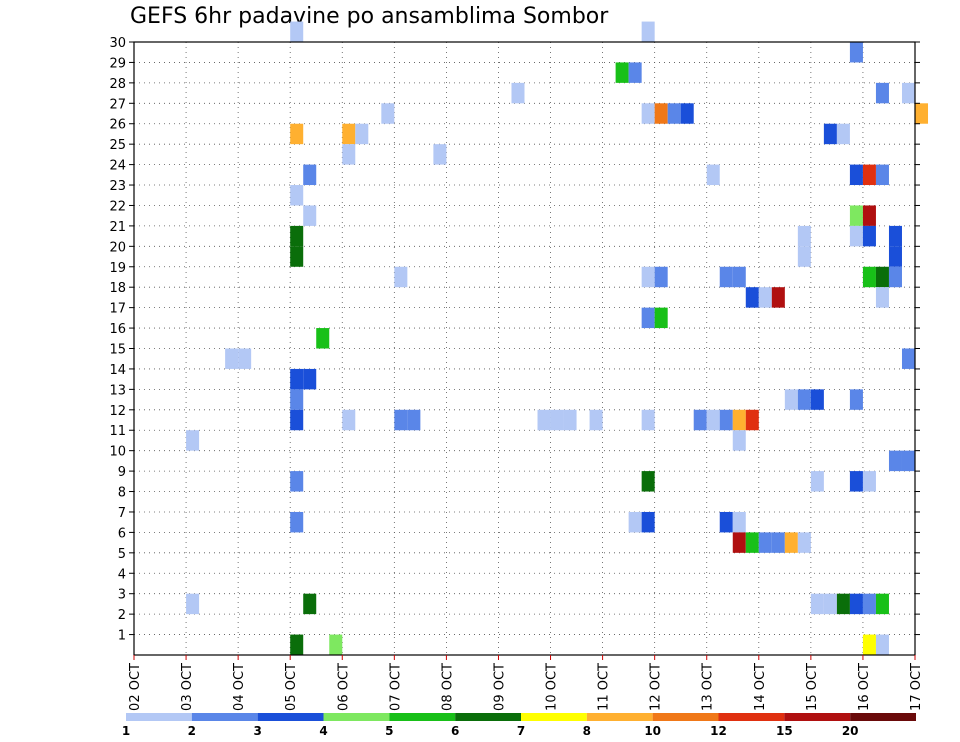  What do you see at coordinates (192, 731) in the screenshot?
I see `colorbar-label: 2` at bounding box center [192, 731].